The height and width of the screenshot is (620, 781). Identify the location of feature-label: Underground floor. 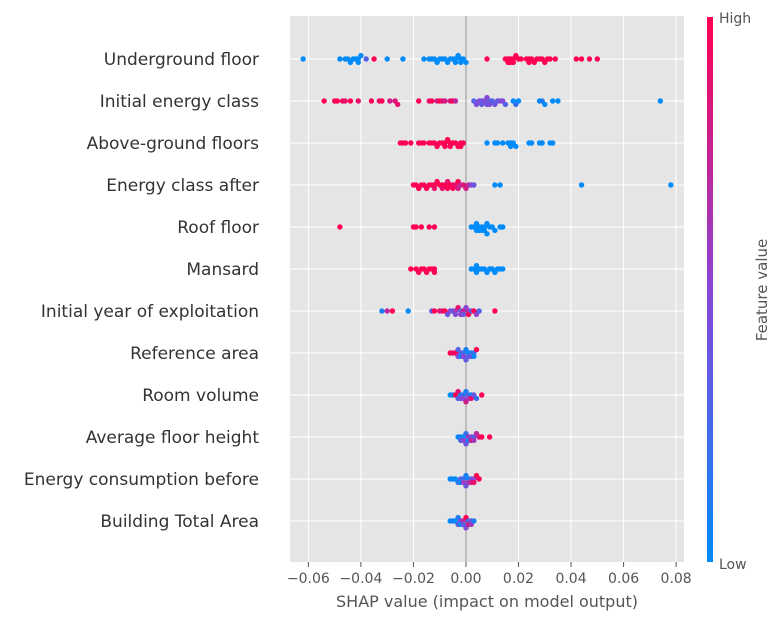
(181, 60).